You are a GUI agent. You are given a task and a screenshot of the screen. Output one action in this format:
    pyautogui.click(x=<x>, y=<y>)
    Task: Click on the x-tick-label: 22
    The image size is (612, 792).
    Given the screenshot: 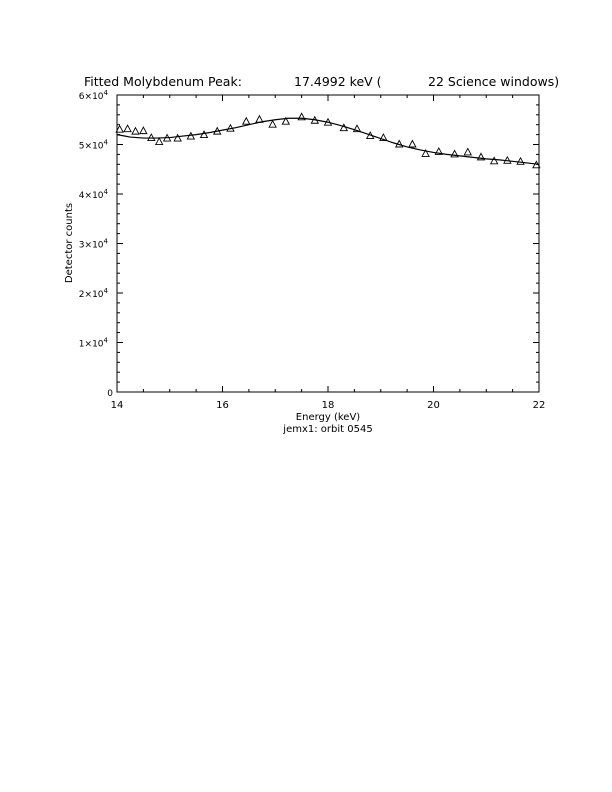 What is the action you would take?
    pyautogui.click(x=539, y=405)
    